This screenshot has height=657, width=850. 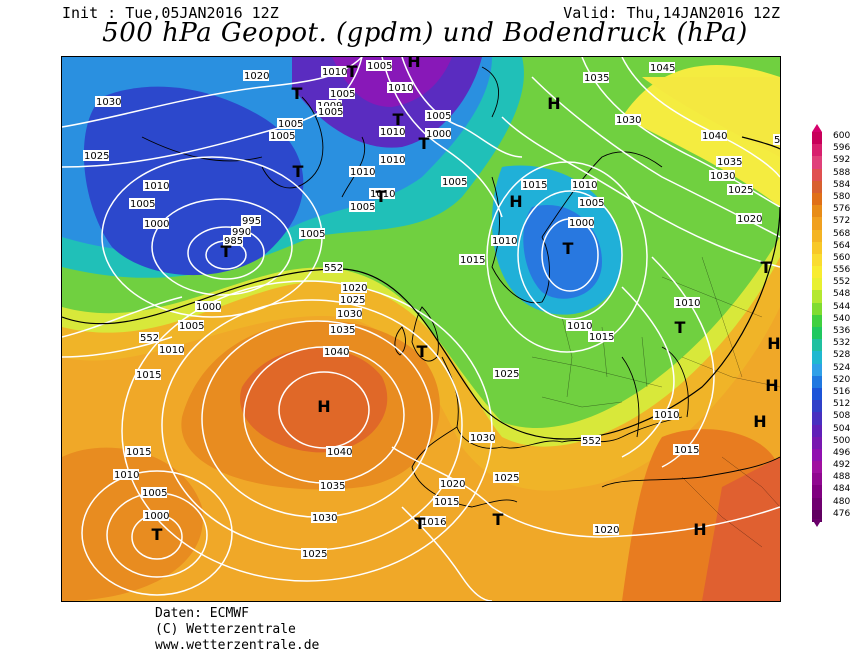 I want to click on legend-value: 476, so click(x=841, y=513).